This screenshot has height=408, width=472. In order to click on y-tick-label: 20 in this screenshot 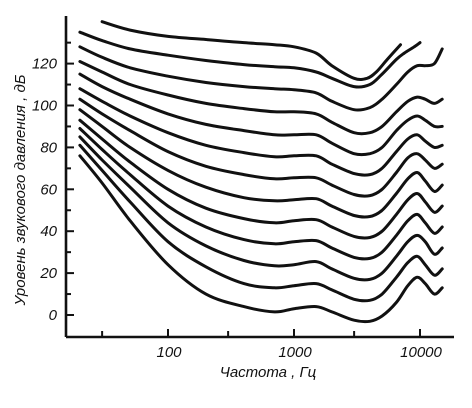, I will do `click(48, 273)`.